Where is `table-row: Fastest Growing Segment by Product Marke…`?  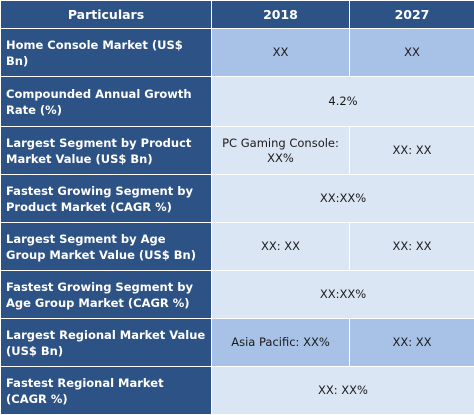
table-row: Fastest Growing Segment by Product Marke… is located at coordinates (237, 199).